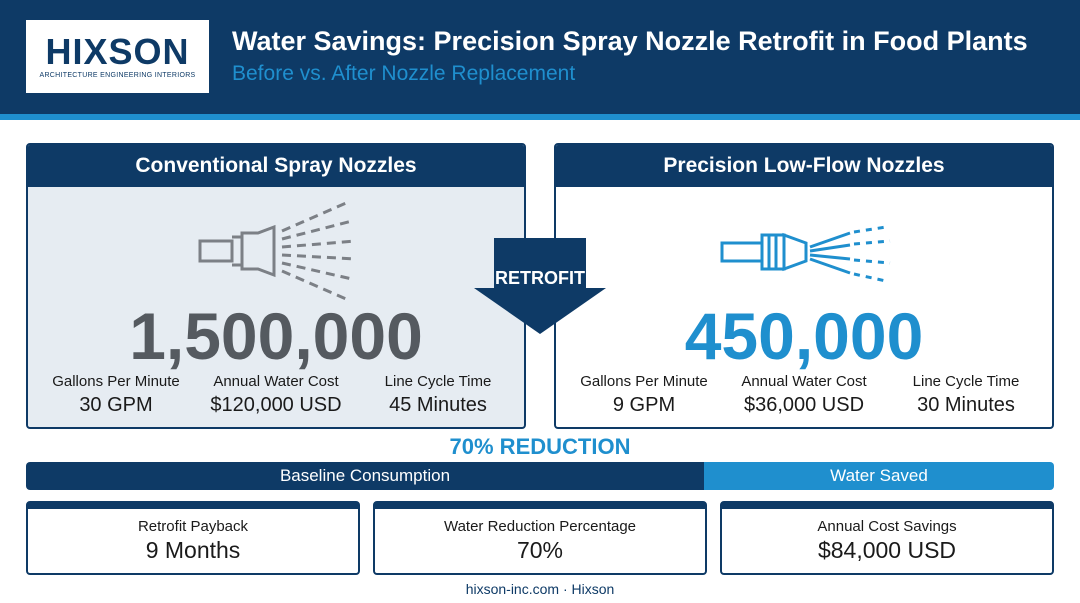 This screenshot has width=1080, height=603. What do you see at coordinates (276, 336) in the screenshot?
I see `conventional-annual-gallons: 1,500,000` at bounding box center [276, 336].